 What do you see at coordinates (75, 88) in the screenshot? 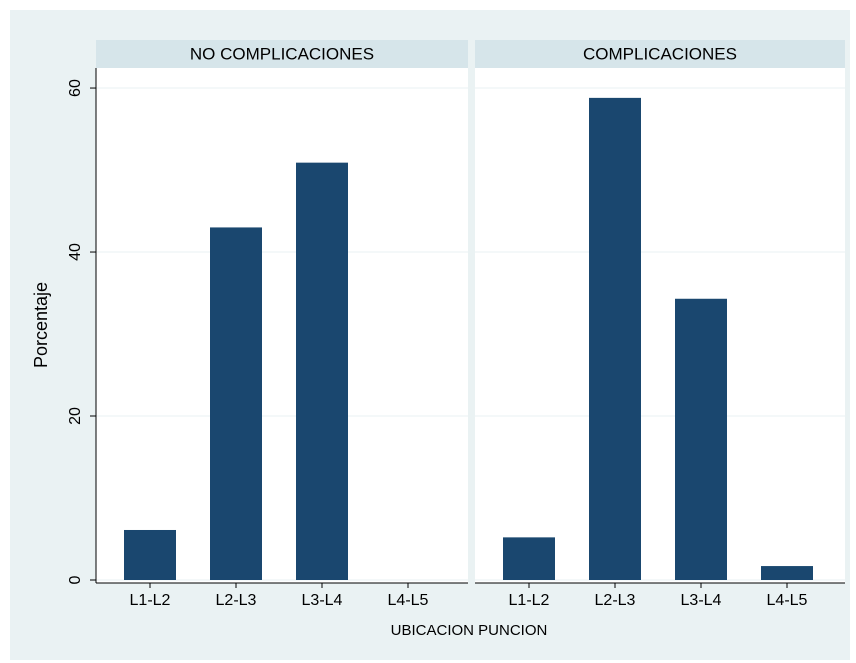
I see `y-tick-label: 60` at bounding box center [75, 88].